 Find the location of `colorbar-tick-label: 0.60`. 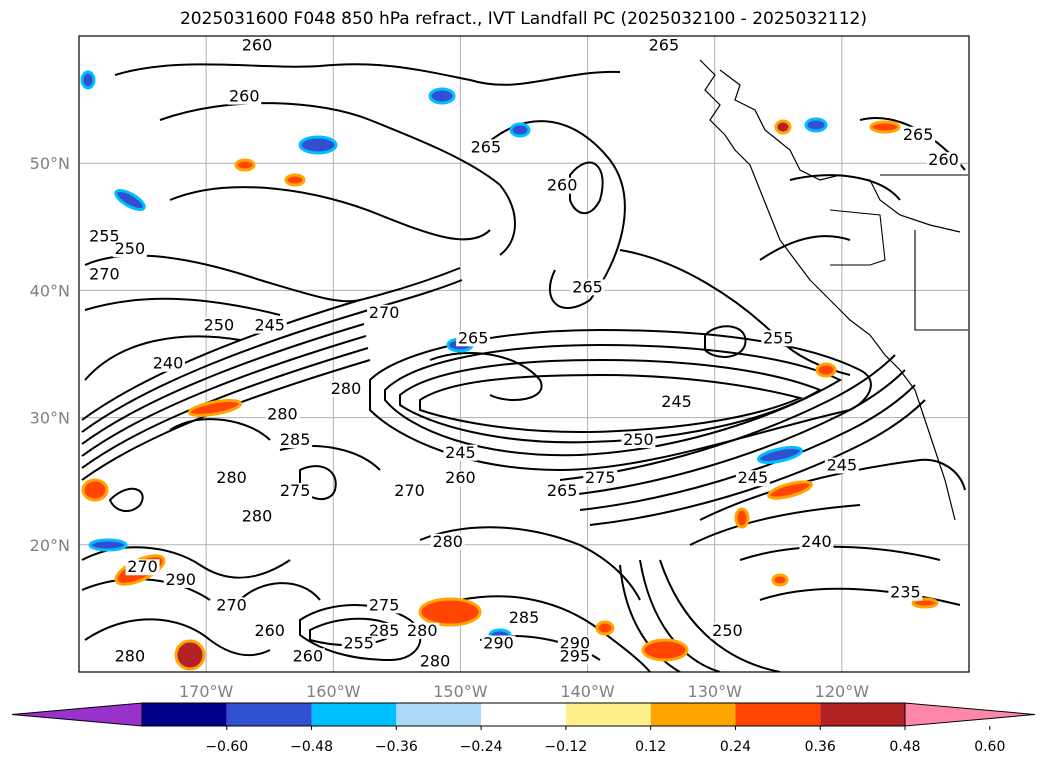

colorbar-tick-label: 0.60 is located at coordinates (989, 747).